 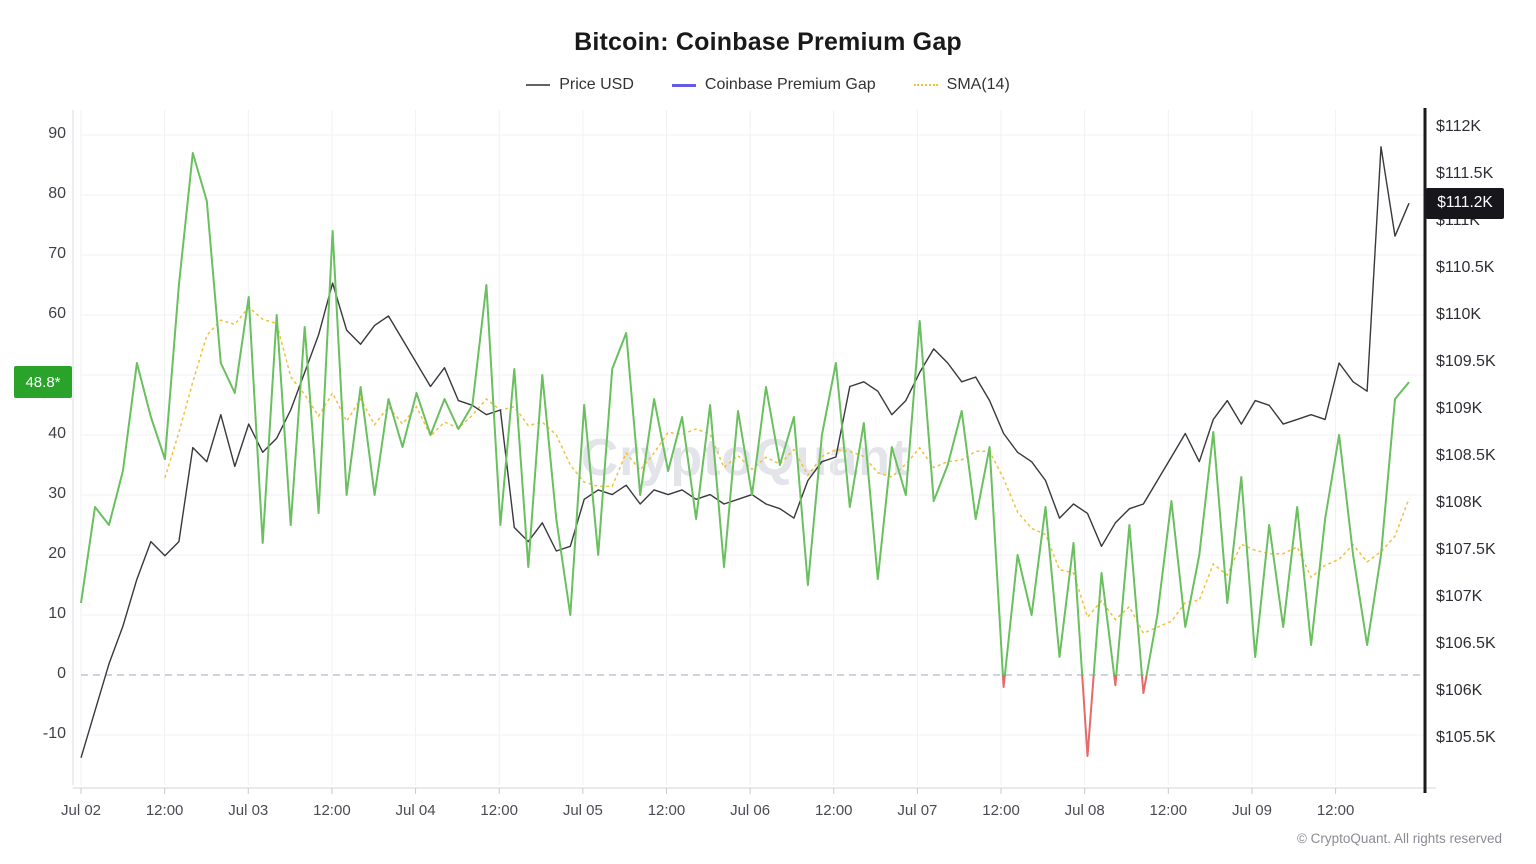 What do you see at coordinates (57, 613) in the screenshot?
I see `left-axis-tick: 10` at bounding box center [57, 613].